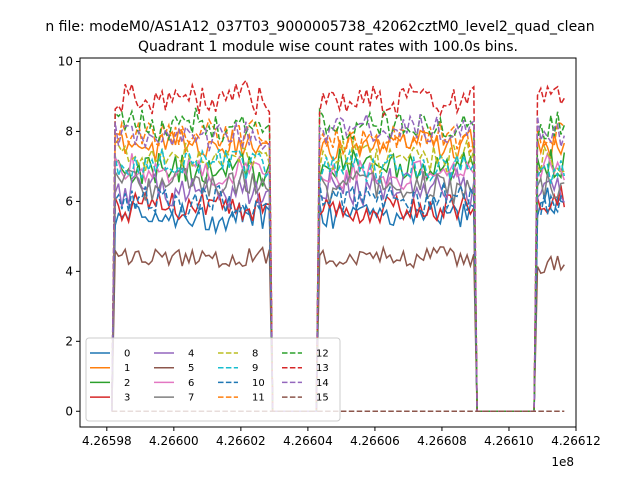  What do you see at coordinates (127, 398) in the screenshot?
I see `legend-label-3: 3` at bounding box center [127, 398].